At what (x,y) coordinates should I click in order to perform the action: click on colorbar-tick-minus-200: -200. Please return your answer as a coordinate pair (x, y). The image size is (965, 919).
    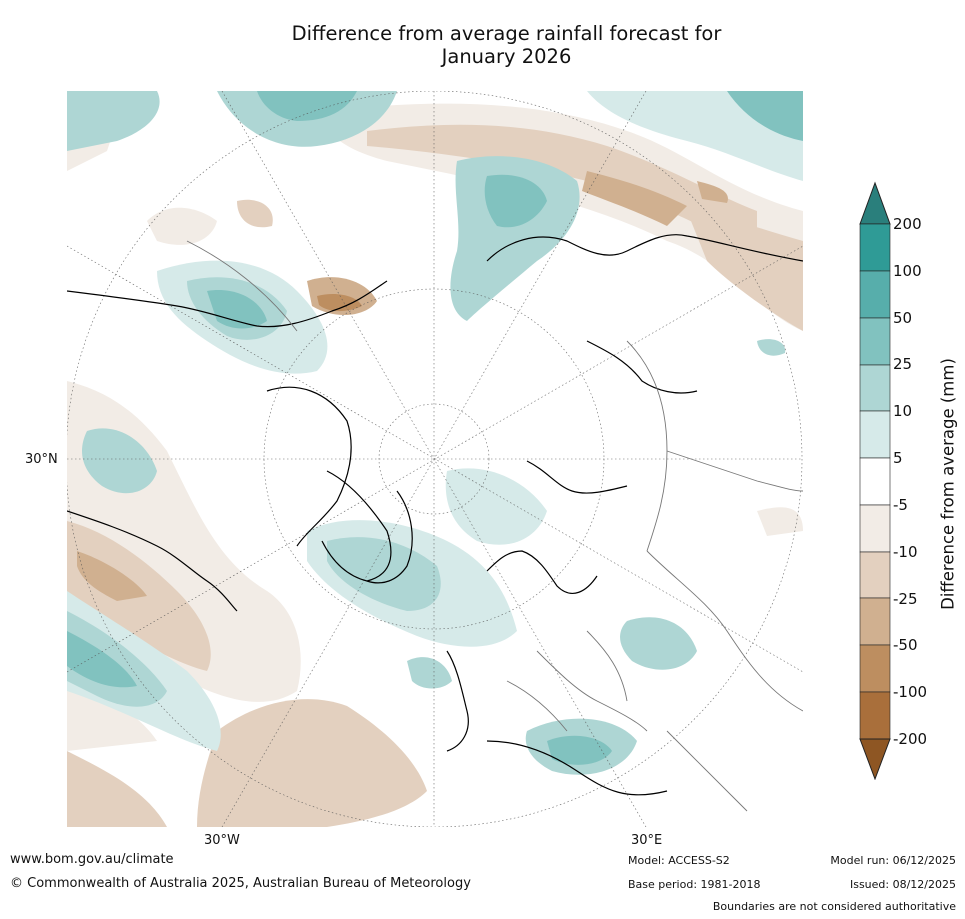
    Looking at the image, I should click on (910, 739).